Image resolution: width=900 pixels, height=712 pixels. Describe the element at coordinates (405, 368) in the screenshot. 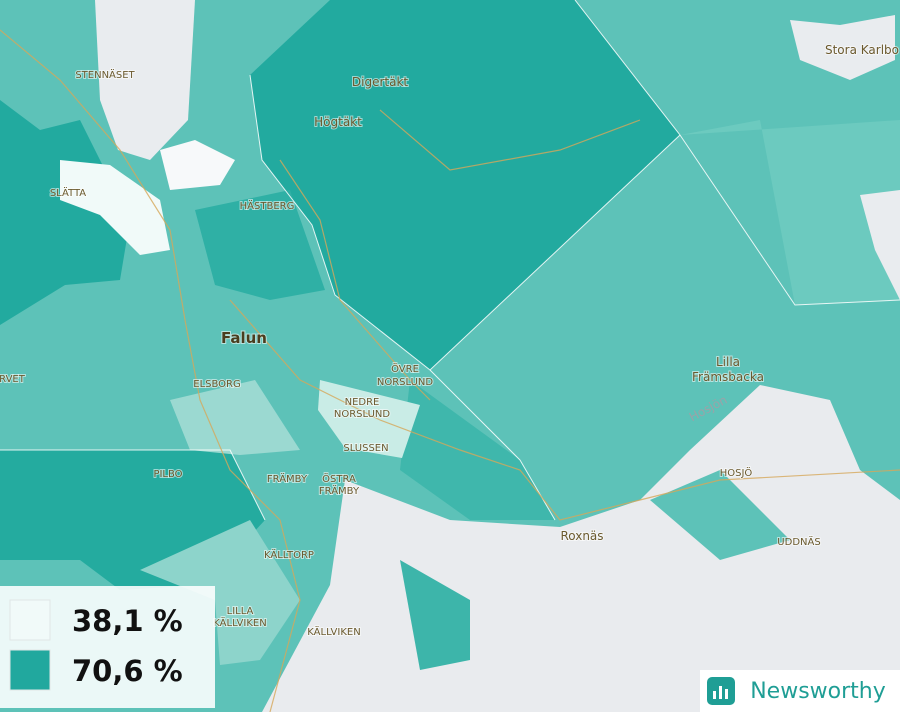

I see `place-label: ÖVRE` at that location.